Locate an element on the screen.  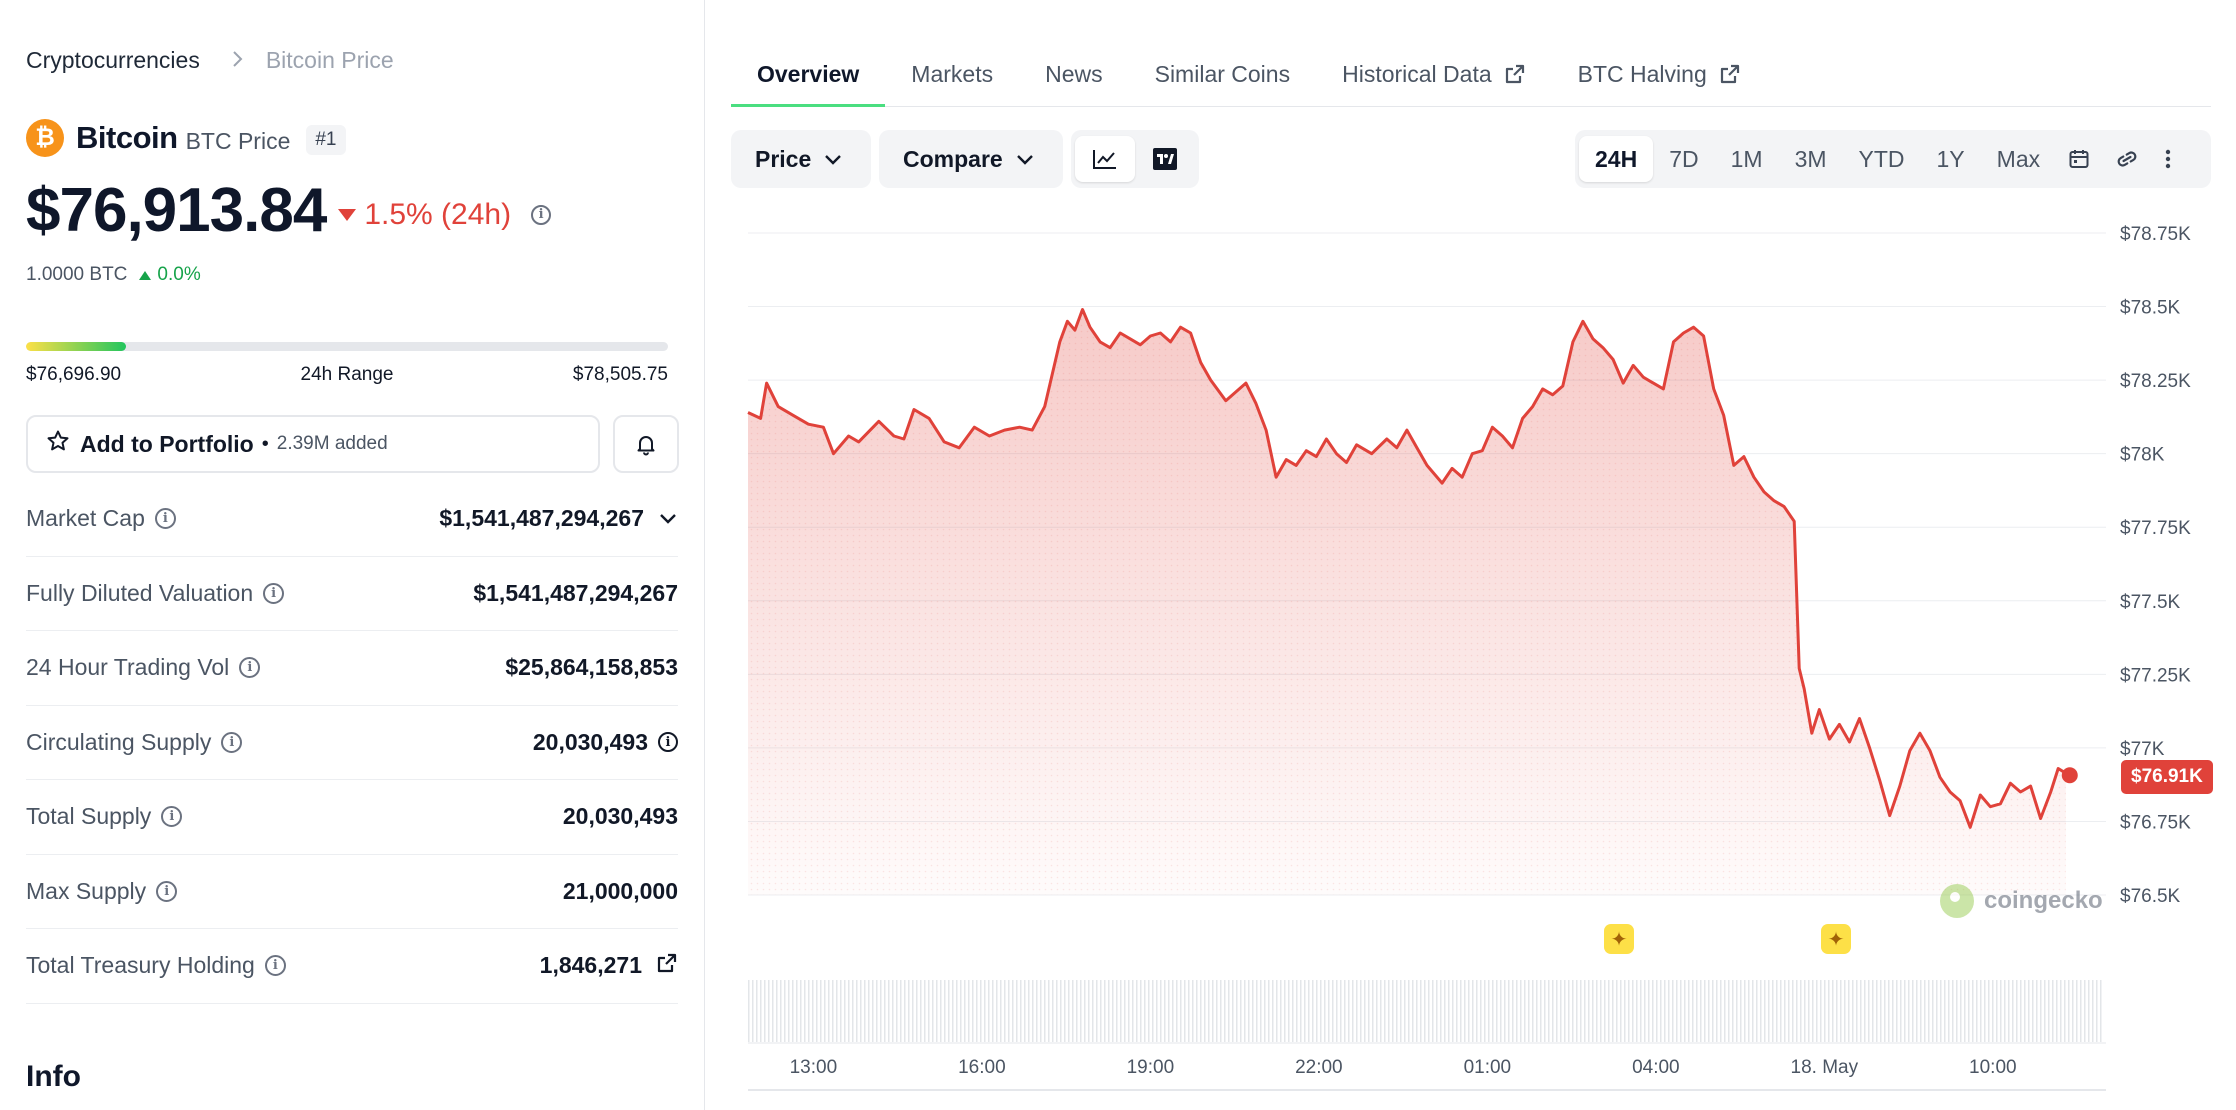
line-chart-button is located at coordinates (1105, 159).